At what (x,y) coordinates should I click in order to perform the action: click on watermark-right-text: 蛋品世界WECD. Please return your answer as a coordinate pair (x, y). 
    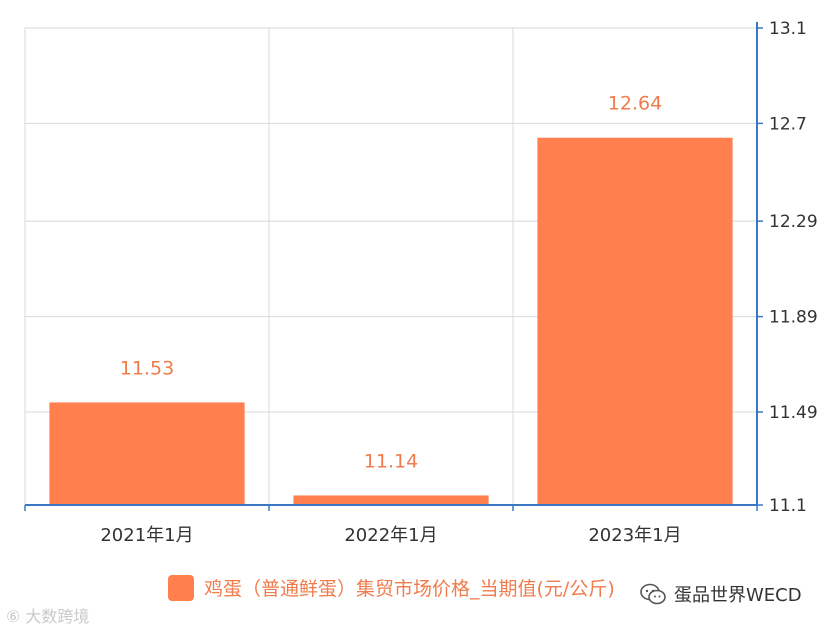
    Looking at the image, I should click on (738, 595).